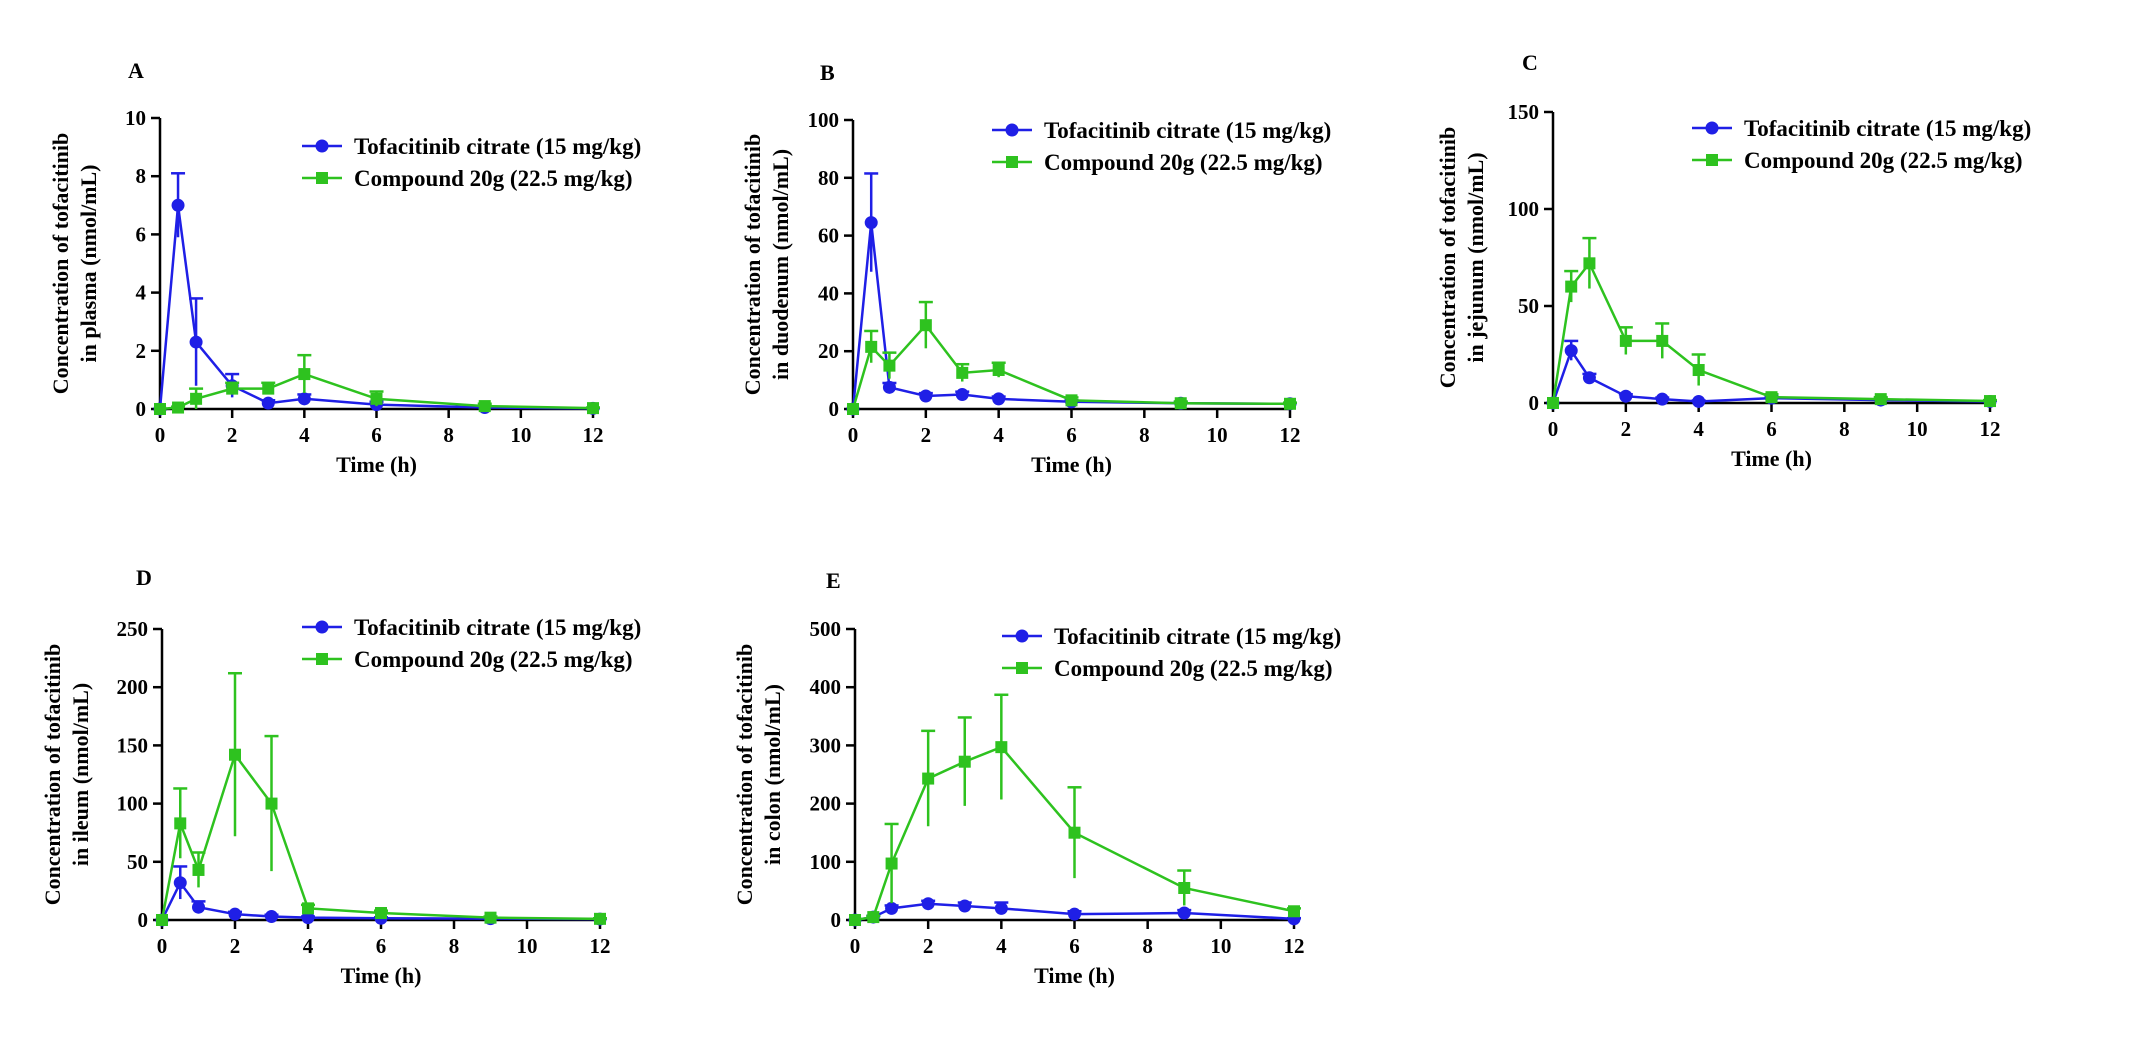 Image resolution: width=2141 pixels, height=1040 pixels. I want to click on y-tick-label: 200, so click(826, 804).